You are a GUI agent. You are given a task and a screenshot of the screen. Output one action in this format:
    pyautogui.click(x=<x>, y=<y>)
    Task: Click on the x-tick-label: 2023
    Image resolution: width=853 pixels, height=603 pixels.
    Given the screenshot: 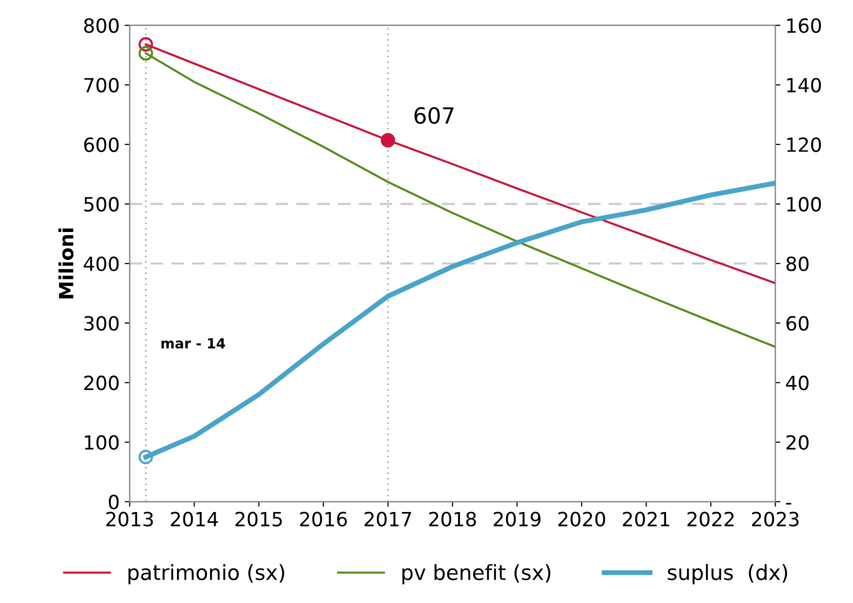 What is the action you would take?
    pyautogui.click(x=775, y=519)
    